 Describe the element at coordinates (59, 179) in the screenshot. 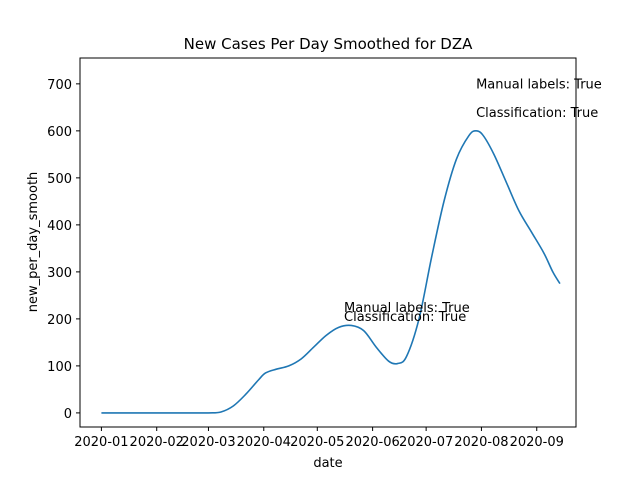

I see `y-tick-label: 500` at that location.